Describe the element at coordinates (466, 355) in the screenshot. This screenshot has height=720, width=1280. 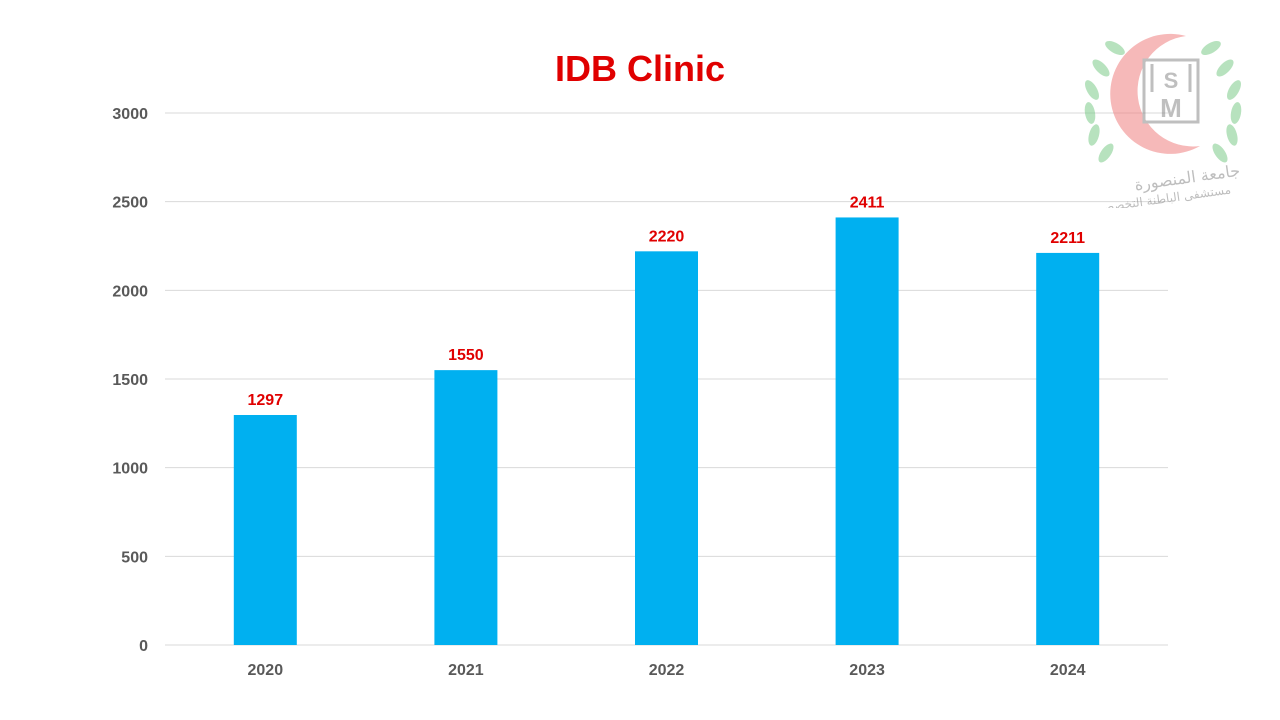
I see `data-label-2021: 1550` at that location.